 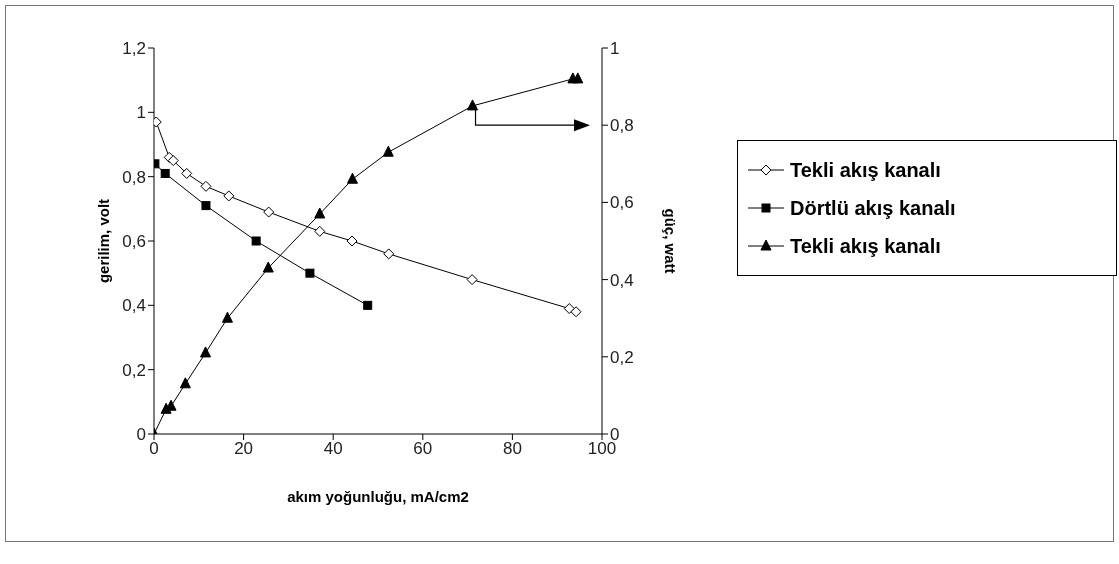 I want to click on y-axis-title: gerilim, volt, so click(x=104, y=241).